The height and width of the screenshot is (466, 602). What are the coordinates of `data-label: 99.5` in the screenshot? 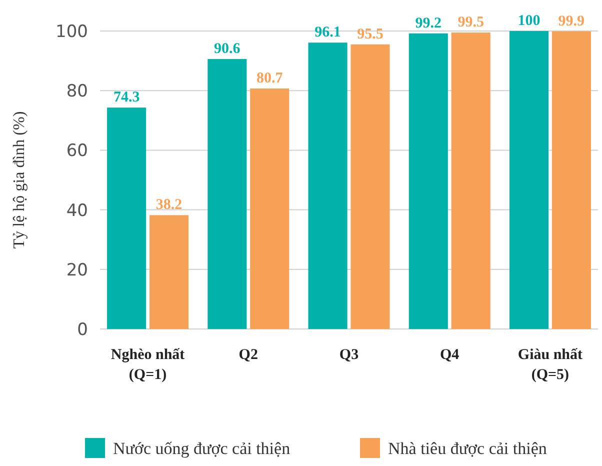 It's located at (471, 22).